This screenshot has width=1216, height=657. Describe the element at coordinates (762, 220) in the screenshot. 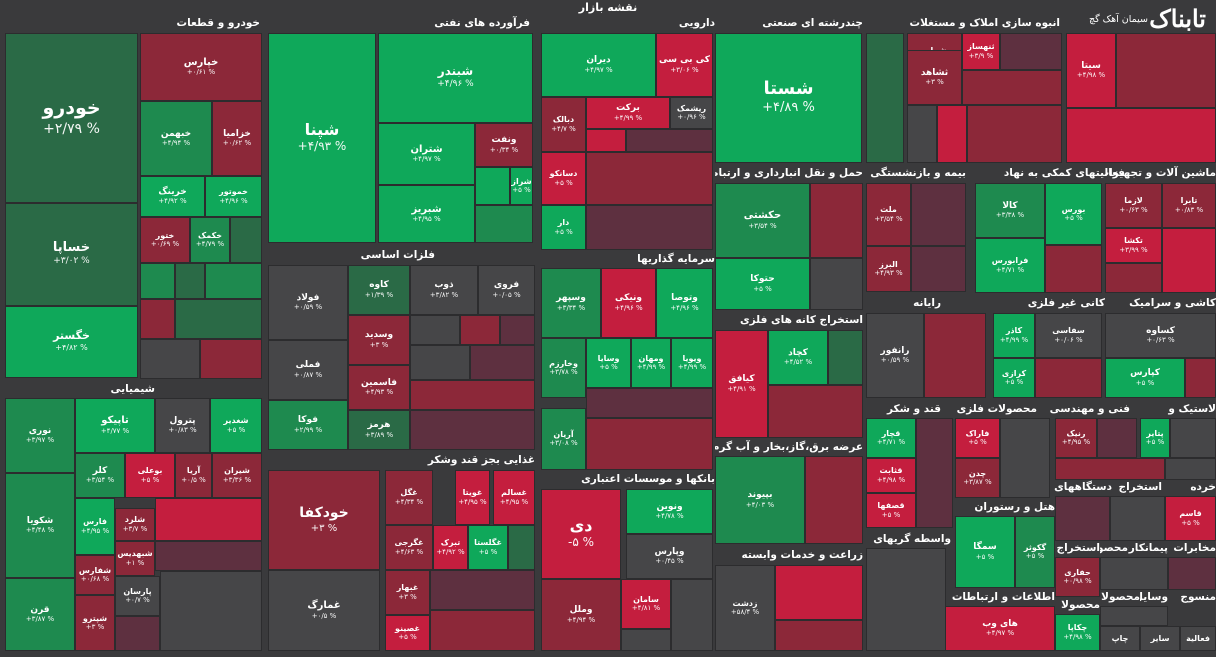

I see `stock-tile: حکشتی +۳/۵۴ %` at that location.